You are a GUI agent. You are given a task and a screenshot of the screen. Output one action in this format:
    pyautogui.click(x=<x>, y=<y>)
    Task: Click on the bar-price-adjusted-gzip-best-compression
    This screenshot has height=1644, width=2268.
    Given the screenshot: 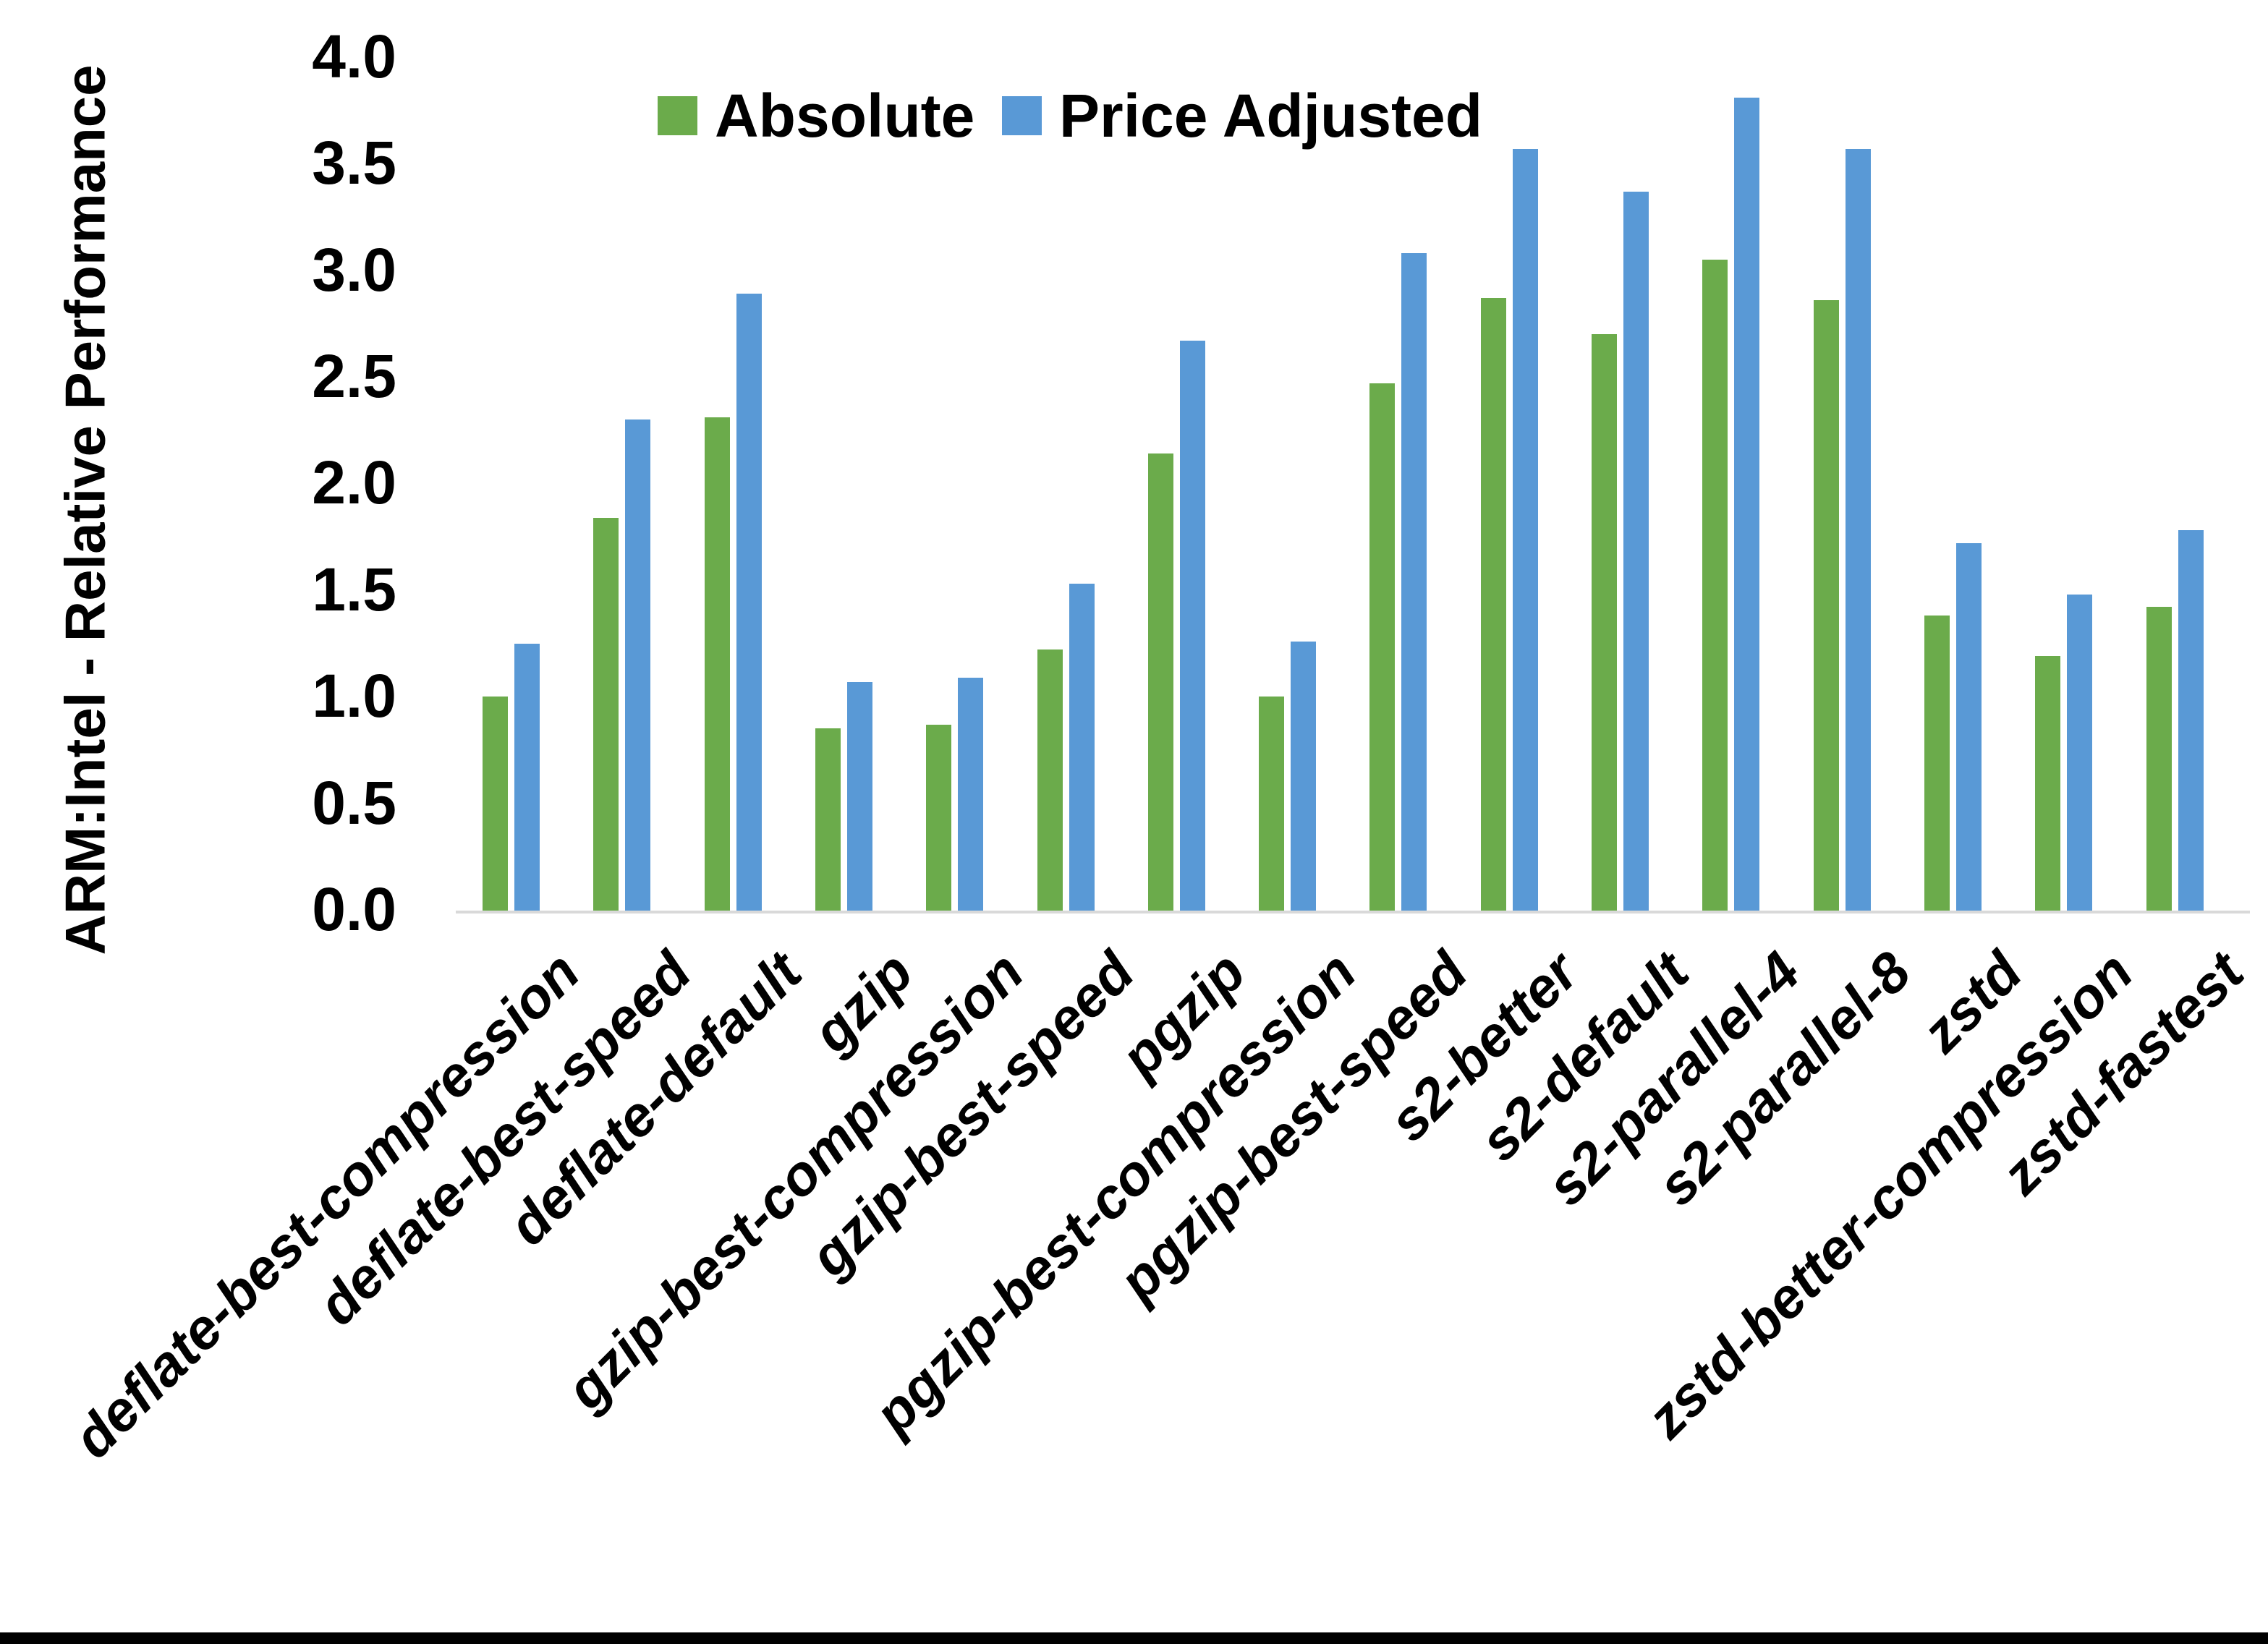 What is the action you would take?
    pyautogui.click(x=971, y=794)
    